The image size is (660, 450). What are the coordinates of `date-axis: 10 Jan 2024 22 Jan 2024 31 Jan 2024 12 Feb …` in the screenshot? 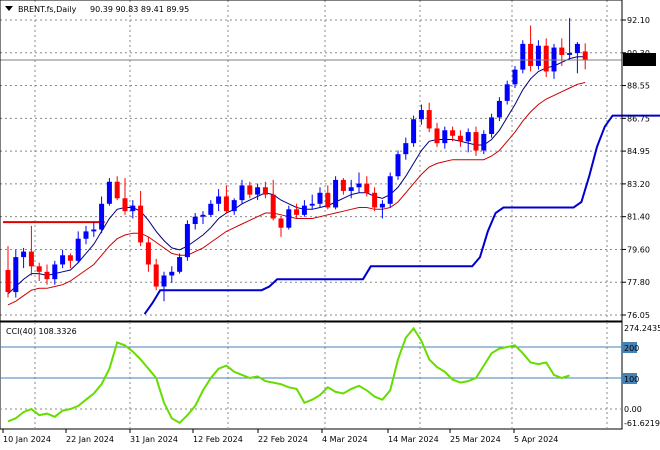 It's located at (280, 436).